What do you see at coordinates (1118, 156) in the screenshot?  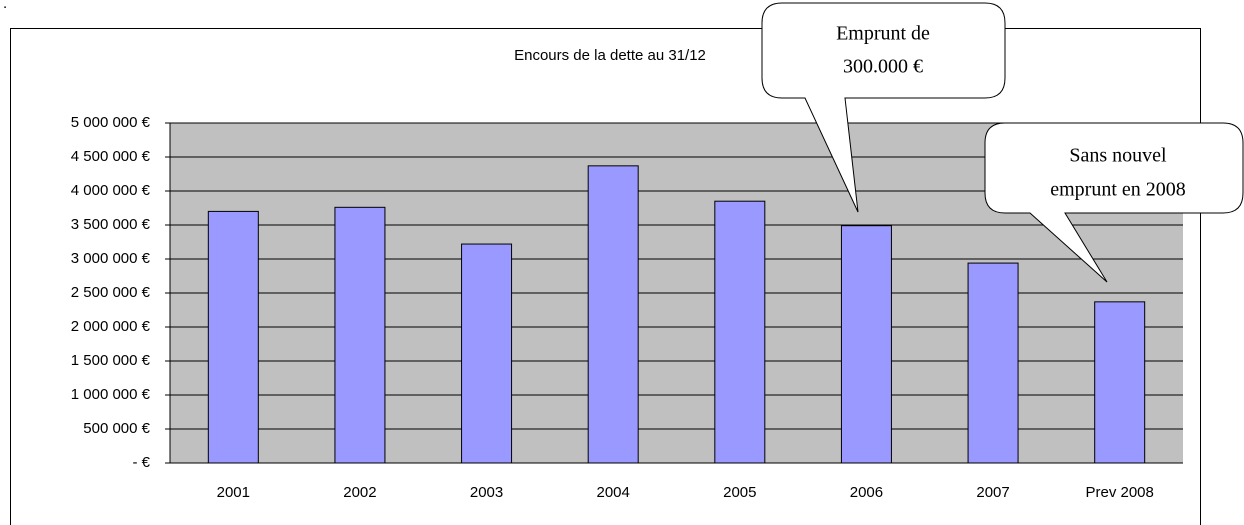 I see `callout-text: Sans nouvel` at bounding box center [1118, 156].